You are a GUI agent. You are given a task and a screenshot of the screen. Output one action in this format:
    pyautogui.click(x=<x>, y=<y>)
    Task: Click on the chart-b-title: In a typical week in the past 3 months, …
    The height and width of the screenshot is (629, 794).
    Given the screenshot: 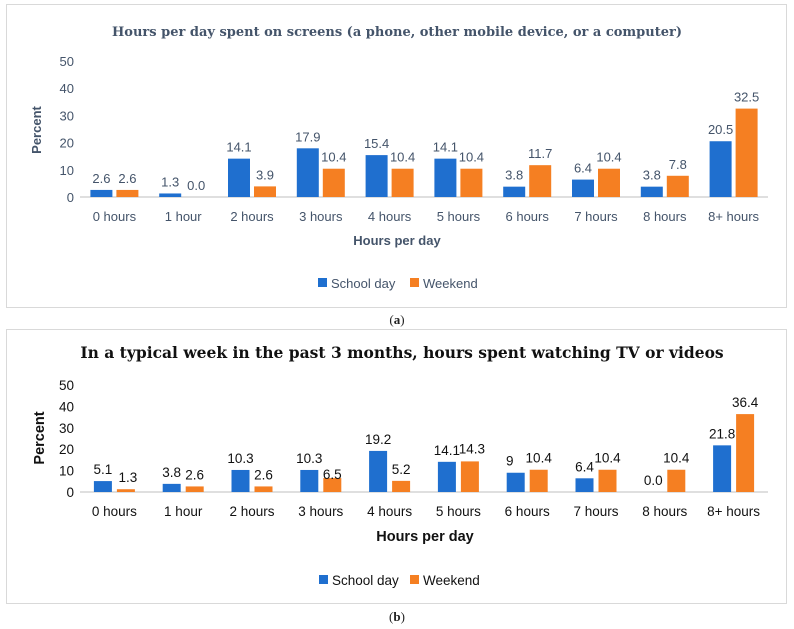 What is the action you would take?
    pyautogui.click(x=402, y=352)
    